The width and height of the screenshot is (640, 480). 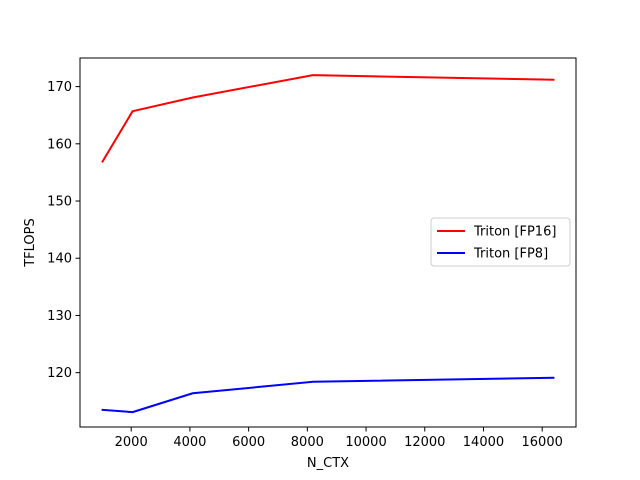 What do you see at coordinates (328, 463) in the screenshot?
I see `x-axis-label: N_CTX` at bounding box center [328, 463].